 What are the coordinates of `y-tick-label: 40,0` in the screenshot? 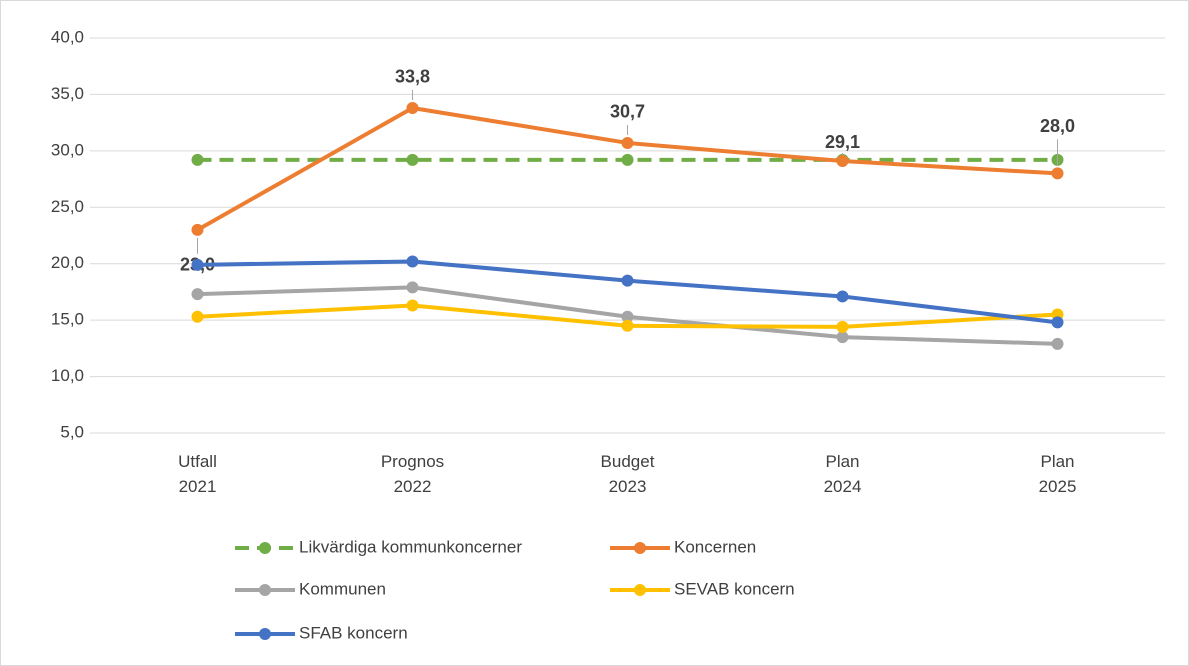 It's located at (67, 36).